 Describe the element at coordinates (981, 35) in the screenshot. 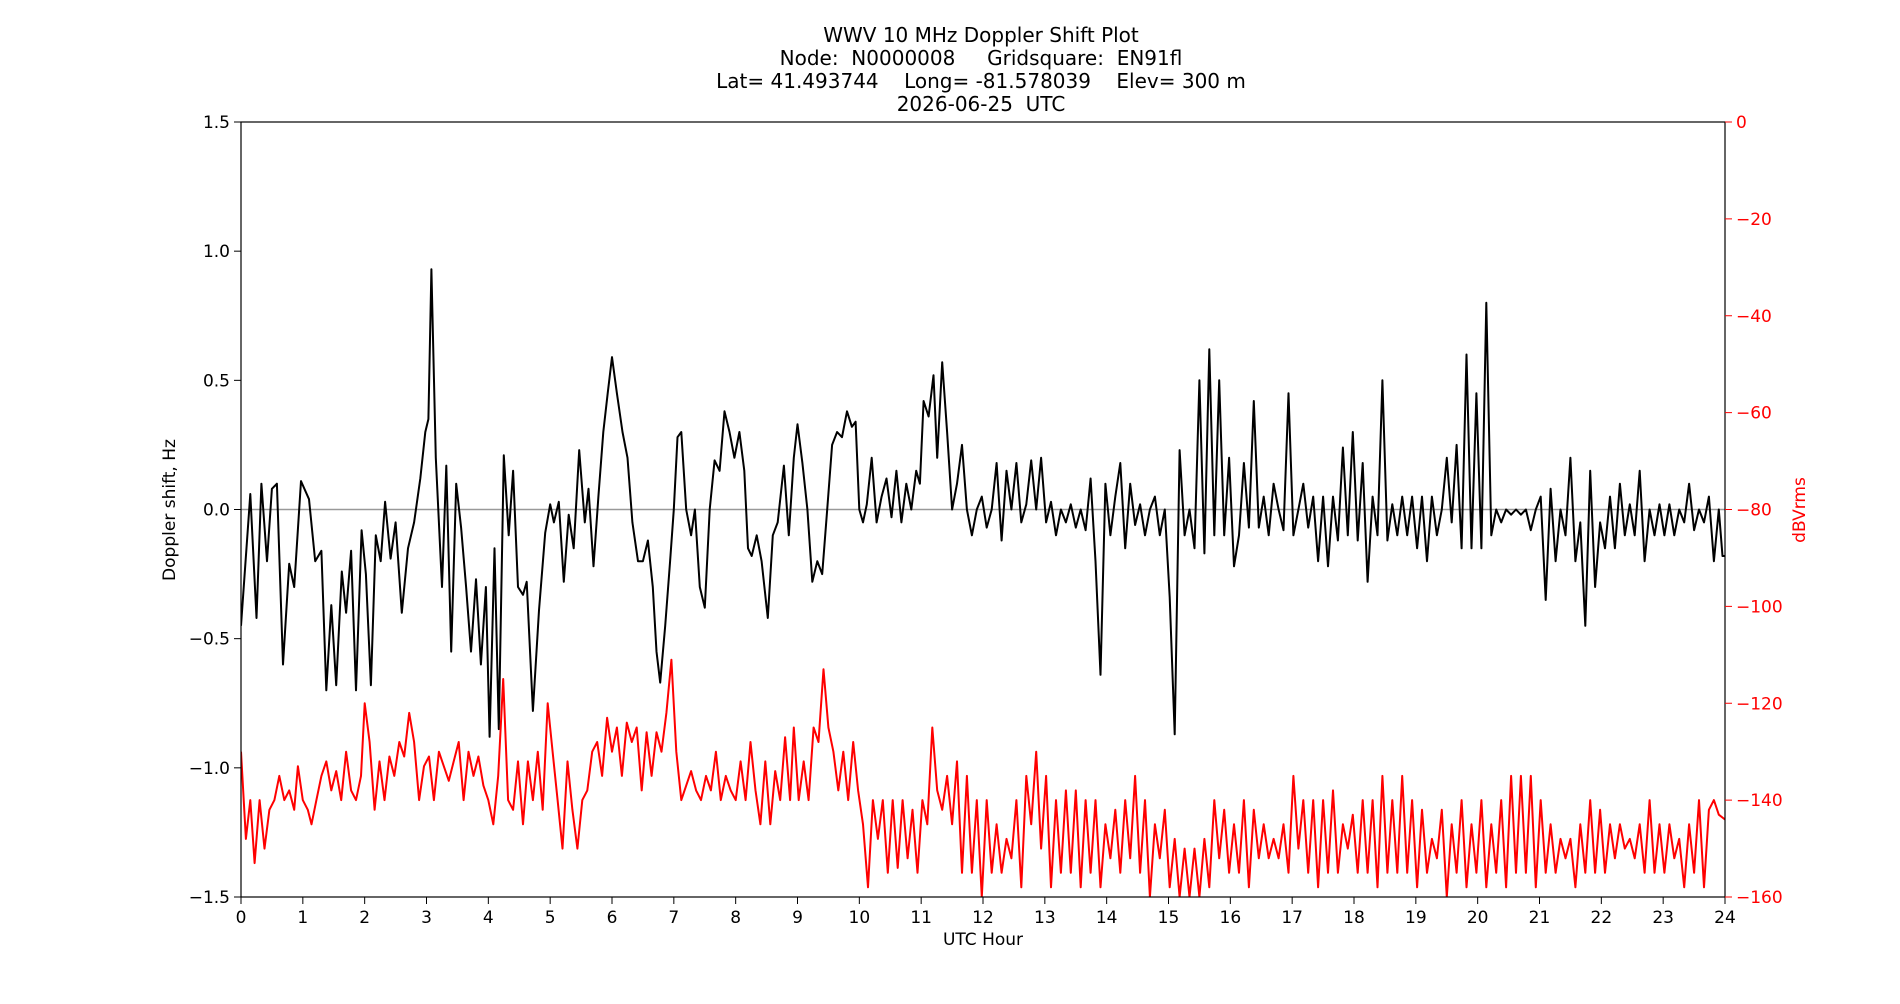

I see `title-line-1: WWV 10 MHz Doppler Shift Plot` at that location.